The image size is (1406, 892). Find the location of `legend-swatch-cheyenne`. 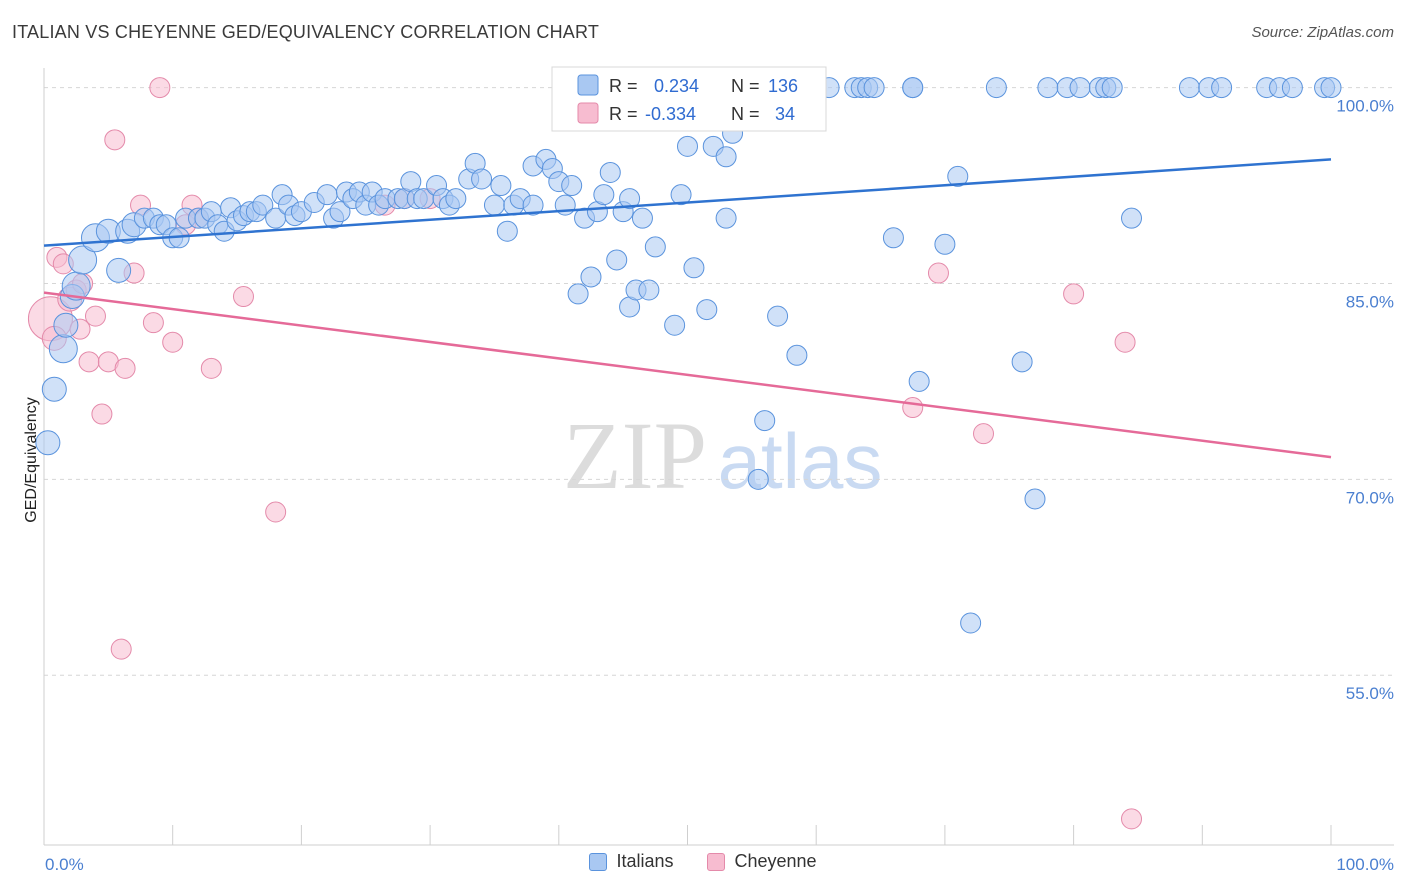

legend-swatch-cheyenne is located at coordinates (588, 113).